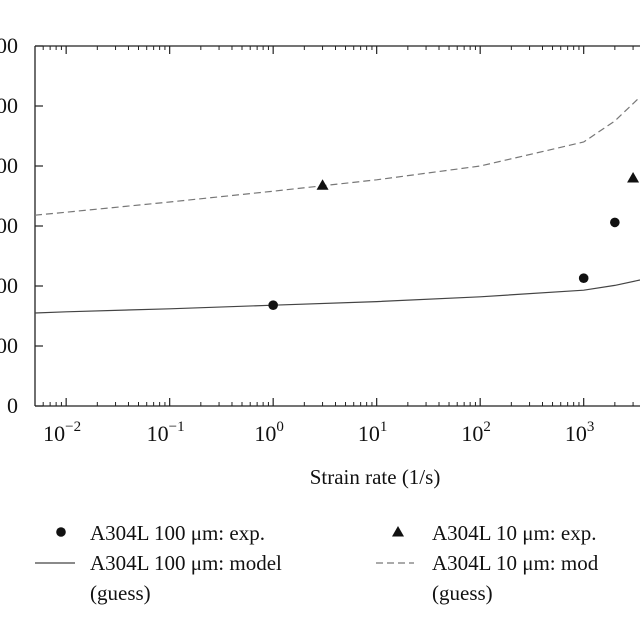 The image size is (640, 640). I want to click on x-tick-exponent: 1, so click(384, 427).